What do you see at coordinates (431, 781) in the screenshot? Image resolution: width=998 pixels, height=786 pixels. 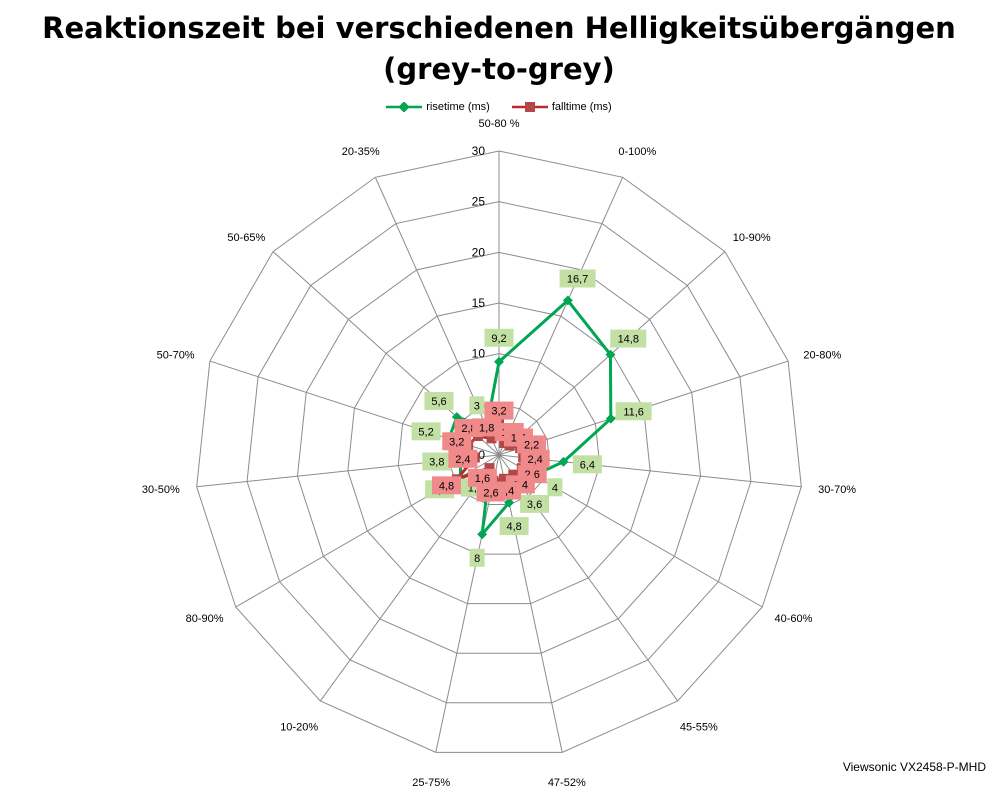 I see `category-label: 25-75%` at bounding box center [431, 781].